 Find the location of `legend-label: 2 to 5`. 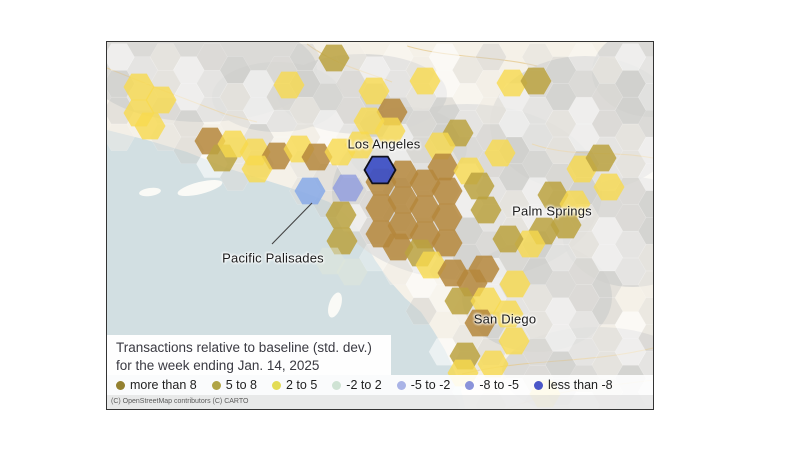

legend-label: 2 to 5 is located at coordinates (302, 385).